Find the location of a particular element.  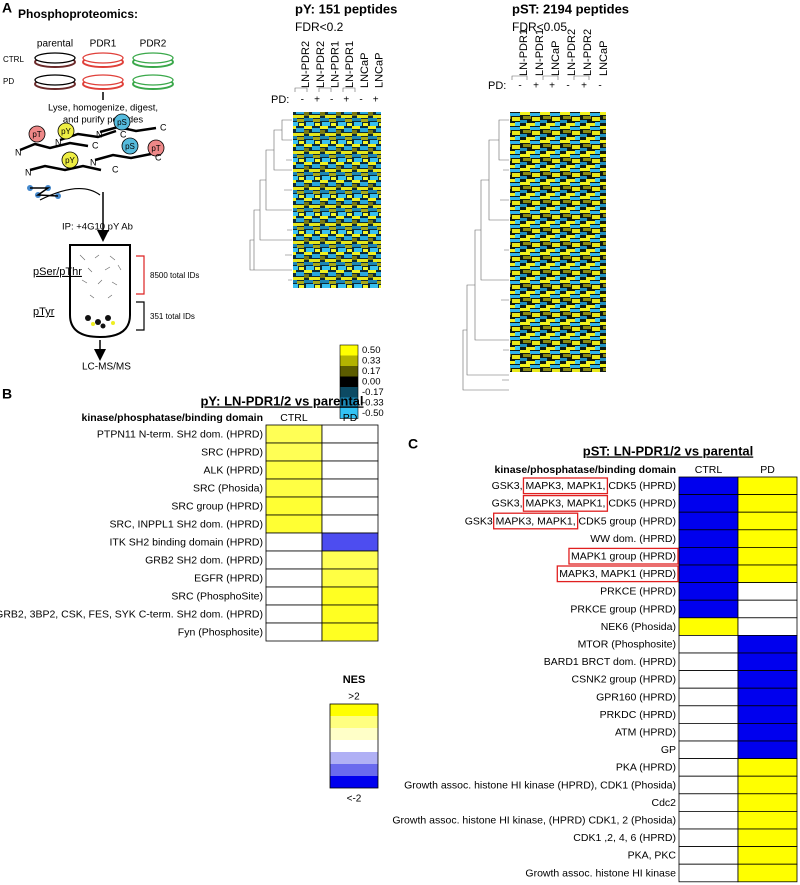

phospho-label: pS is located at coordinates (122, 122).